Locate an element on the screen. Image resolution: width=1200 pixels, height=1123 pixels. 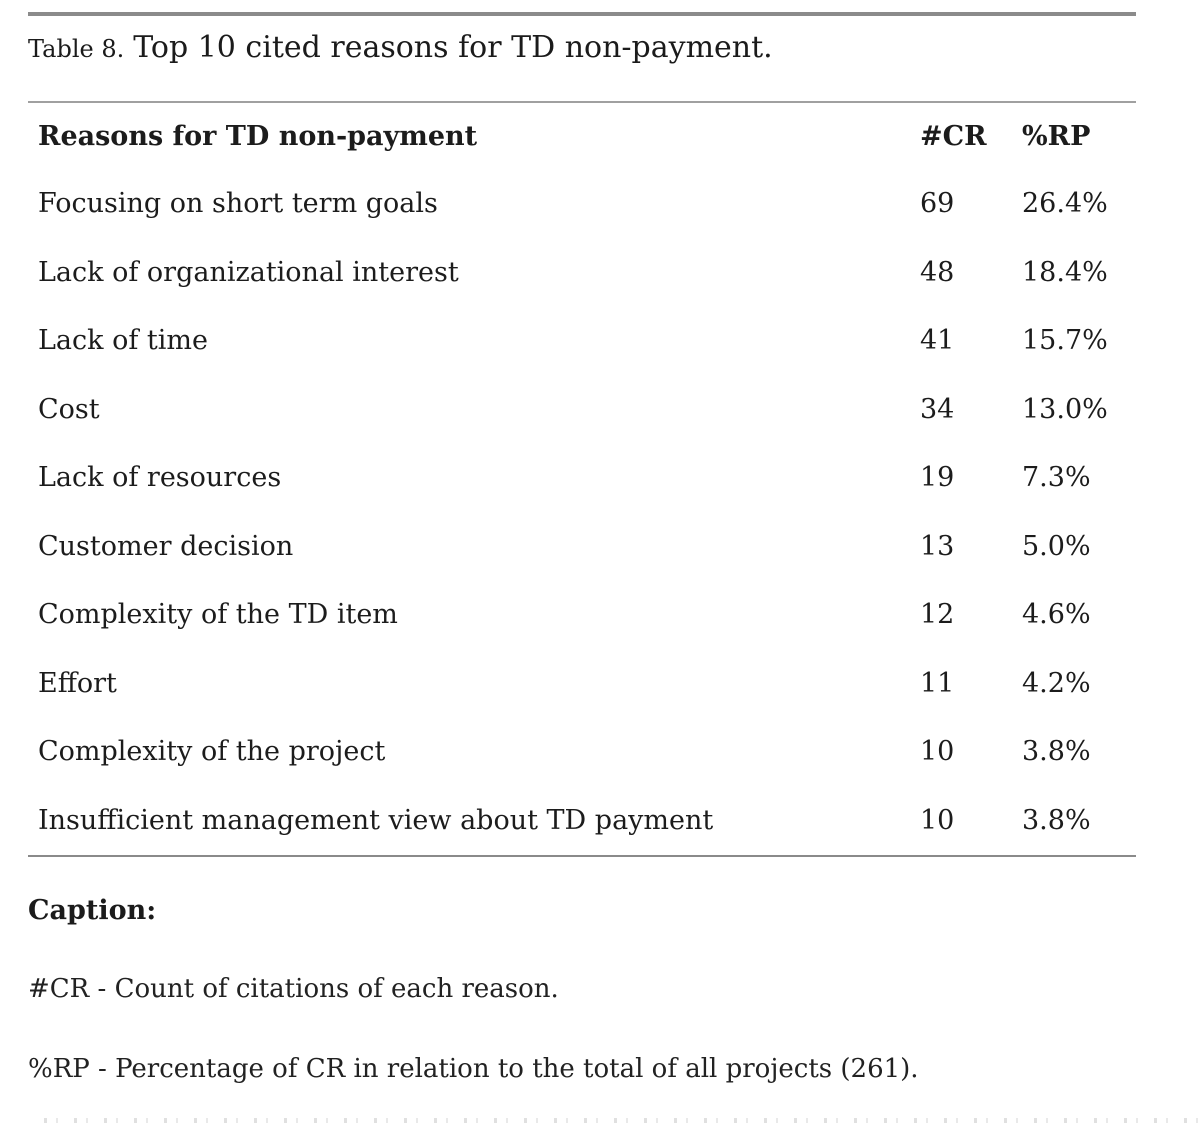
rp-cell: 13.0% is located at coordinates (1065, 409).